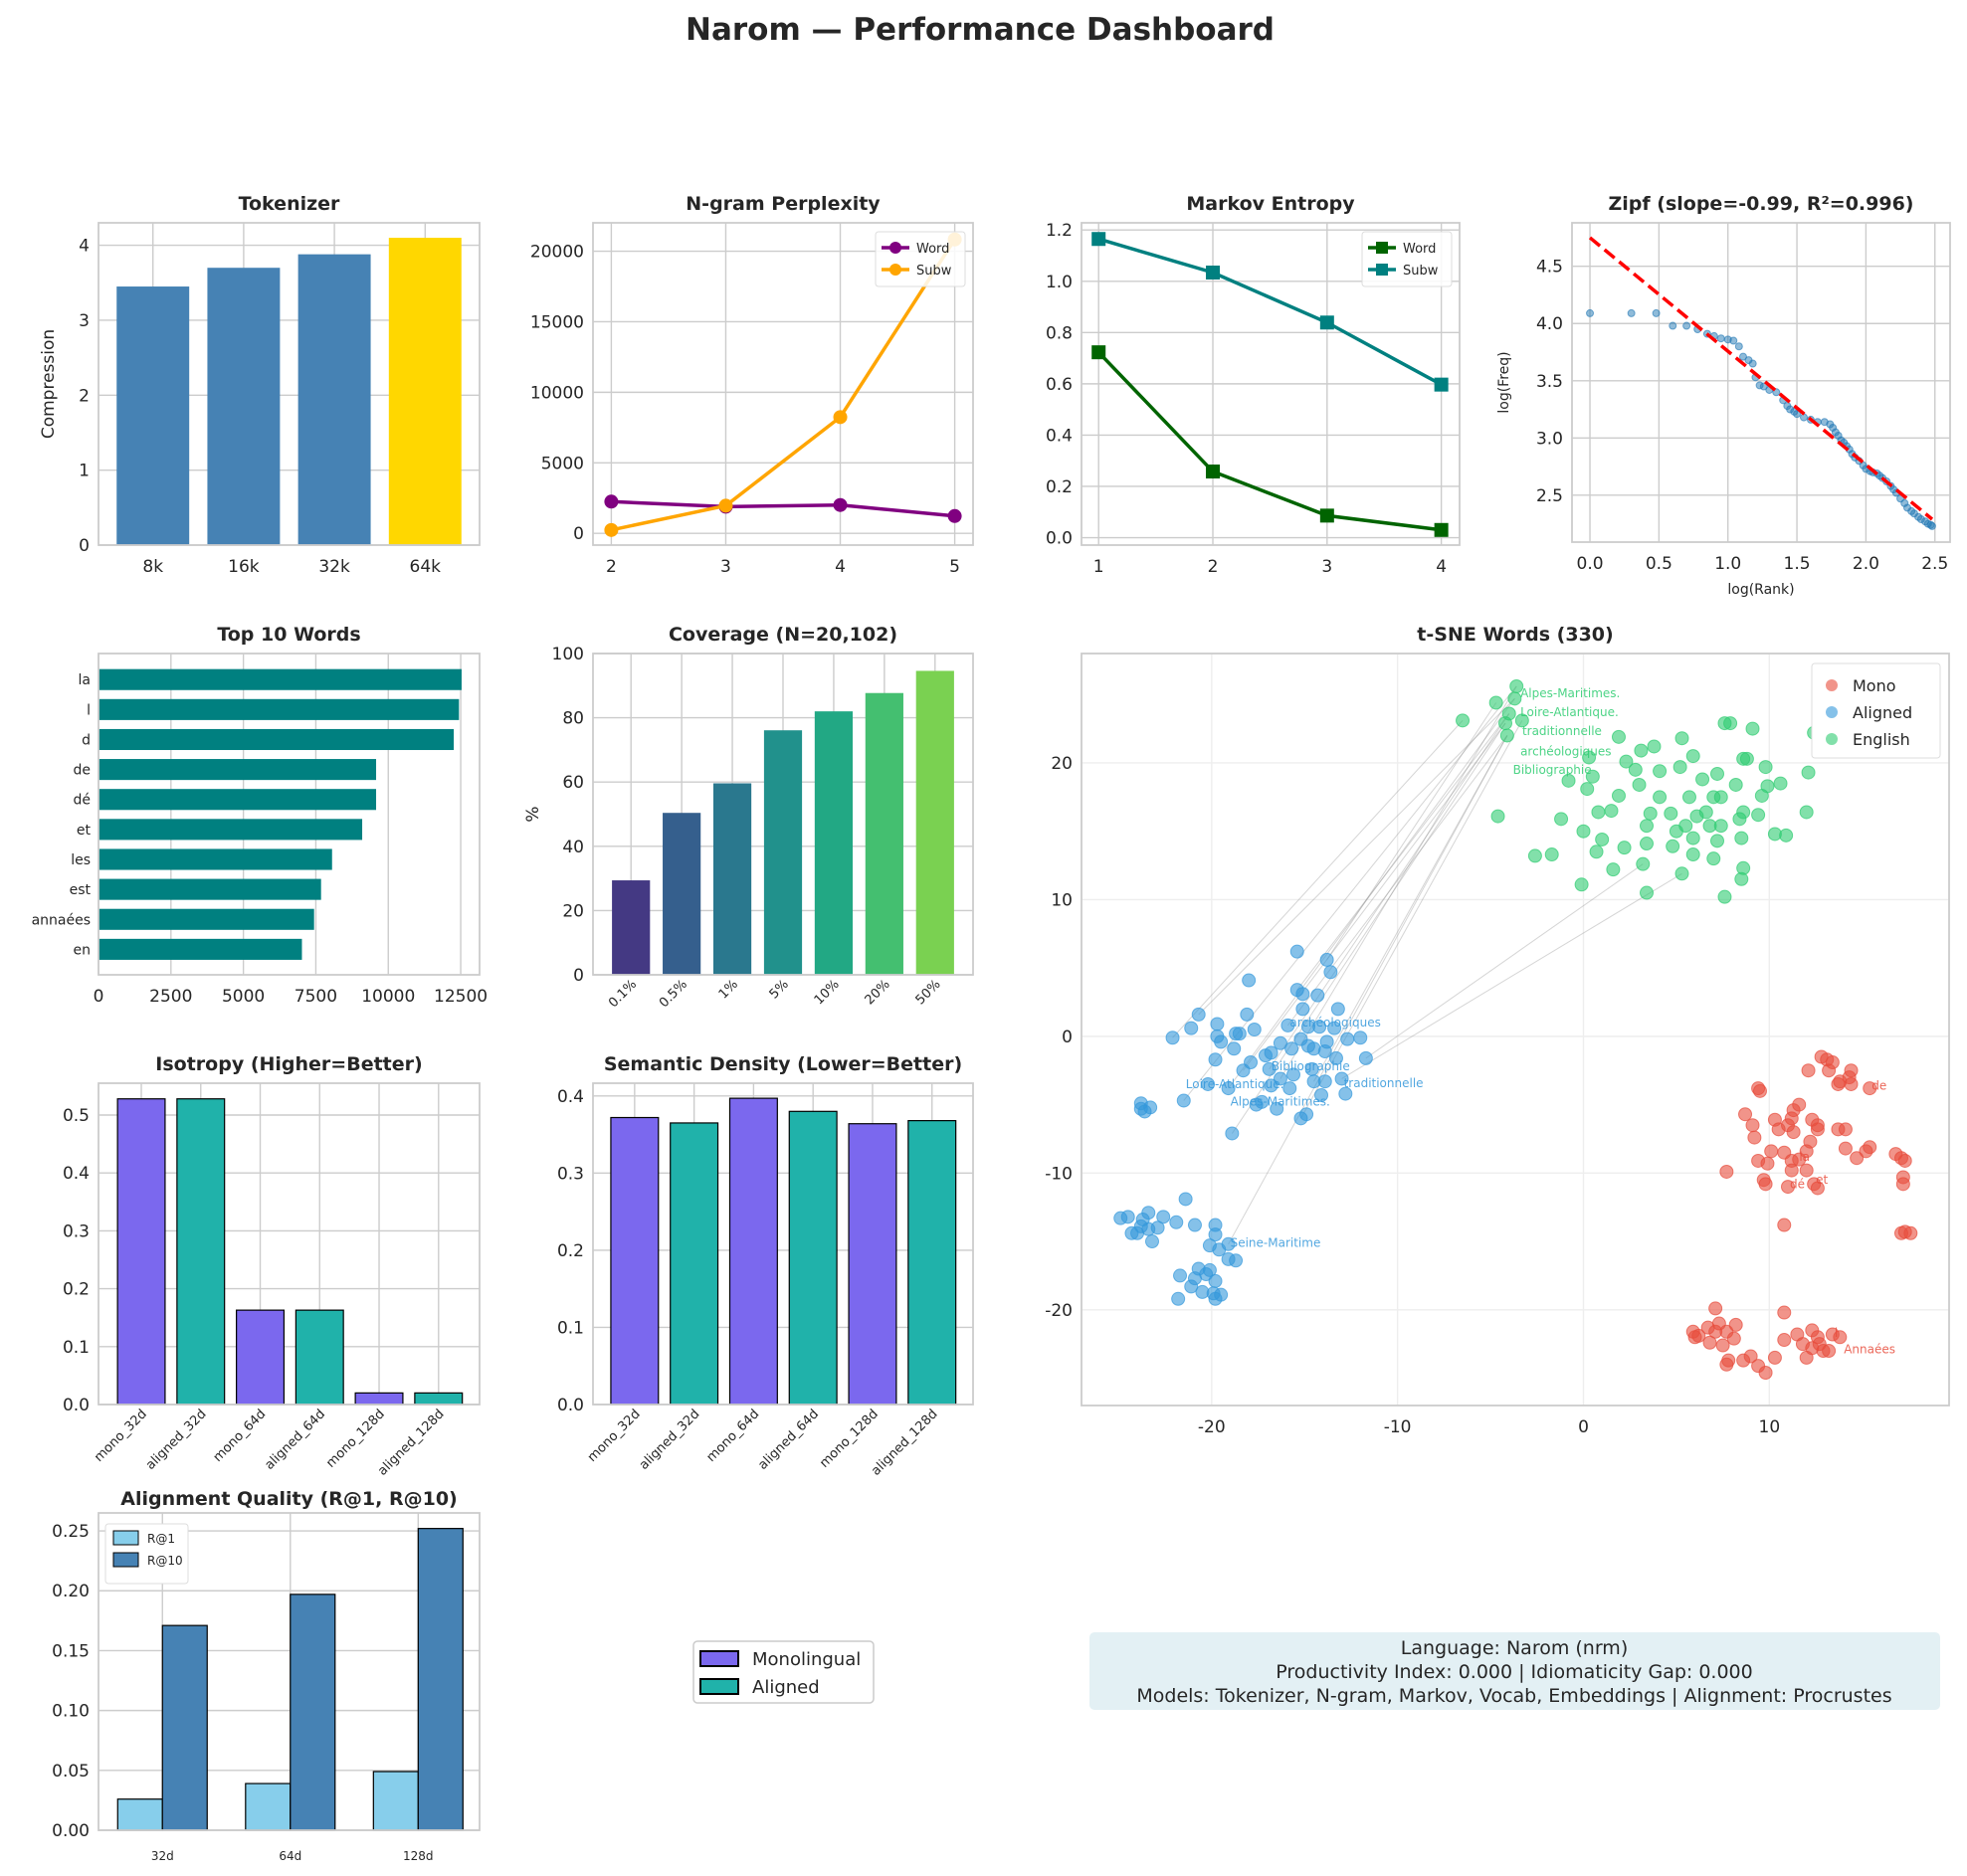  What do you see at coordinates (932, 249) in the screenshot?
I see `legend-label: Word` at bounding box center [932, 249].